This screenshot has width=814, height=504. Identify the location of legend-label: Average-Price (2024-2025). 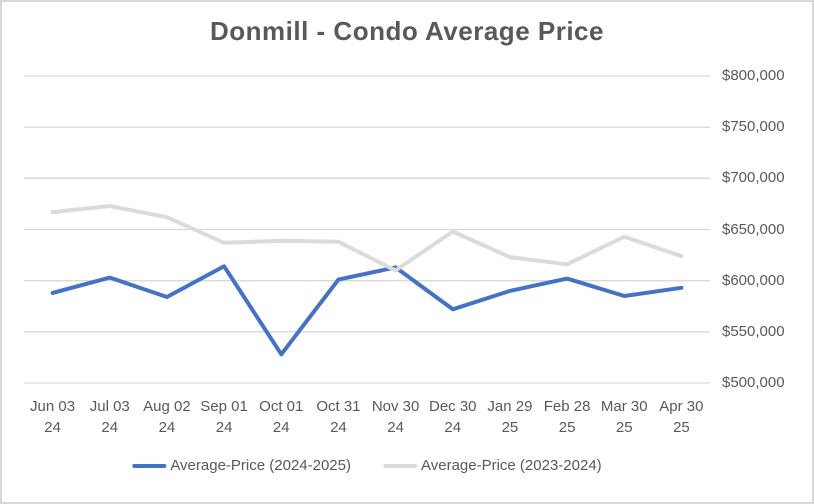
(260, 465).